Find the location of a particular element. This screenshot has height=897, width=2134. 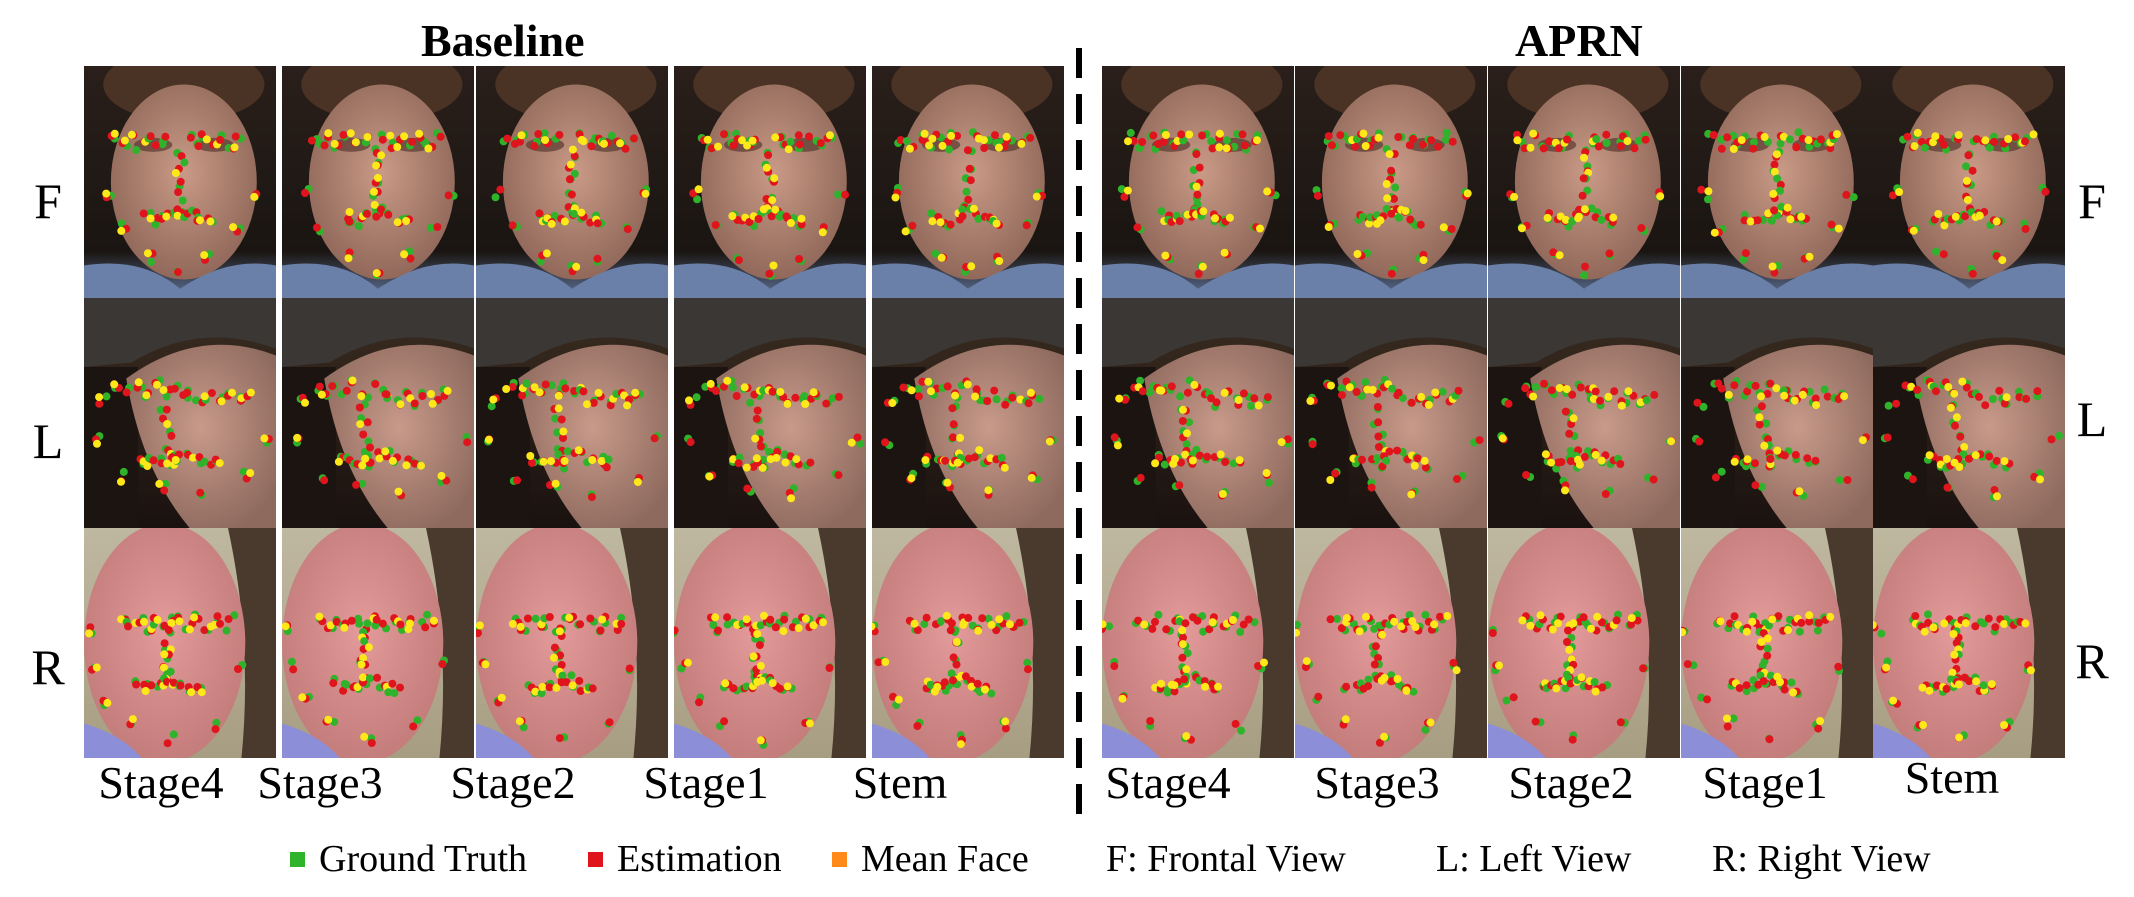

face-thumbnail-baseline-stage4-right is located at coordinates (180, 643).